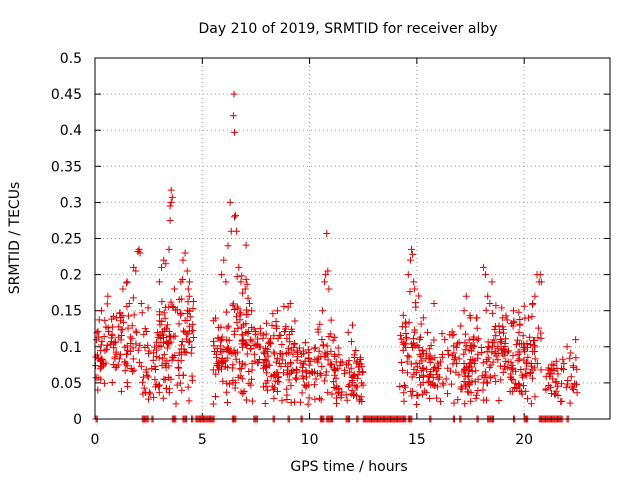 The image size is (640, 480). I want to click on y-tick-label: 0.5, so click(71, 59).